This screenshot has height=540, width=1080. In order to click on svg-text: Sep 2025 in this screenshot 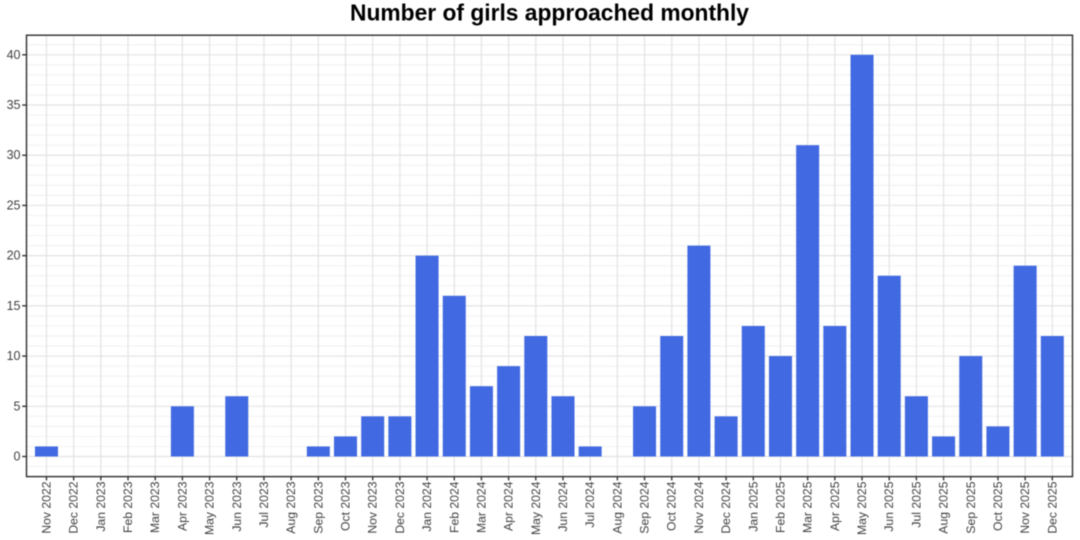, I will do `click(971, 507)`.